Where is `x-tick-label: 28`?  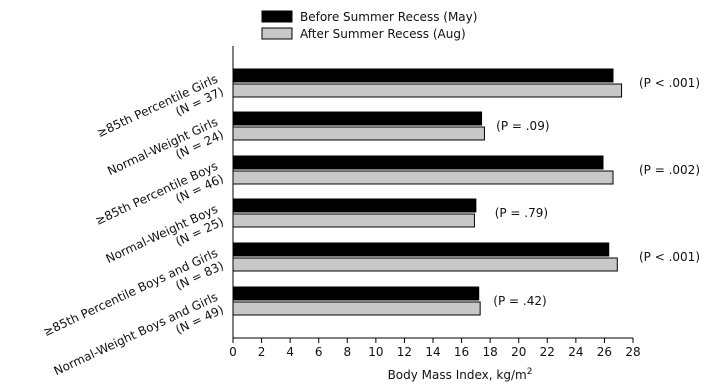
x-tick-label: 28 is located at coordinates (632, 352).